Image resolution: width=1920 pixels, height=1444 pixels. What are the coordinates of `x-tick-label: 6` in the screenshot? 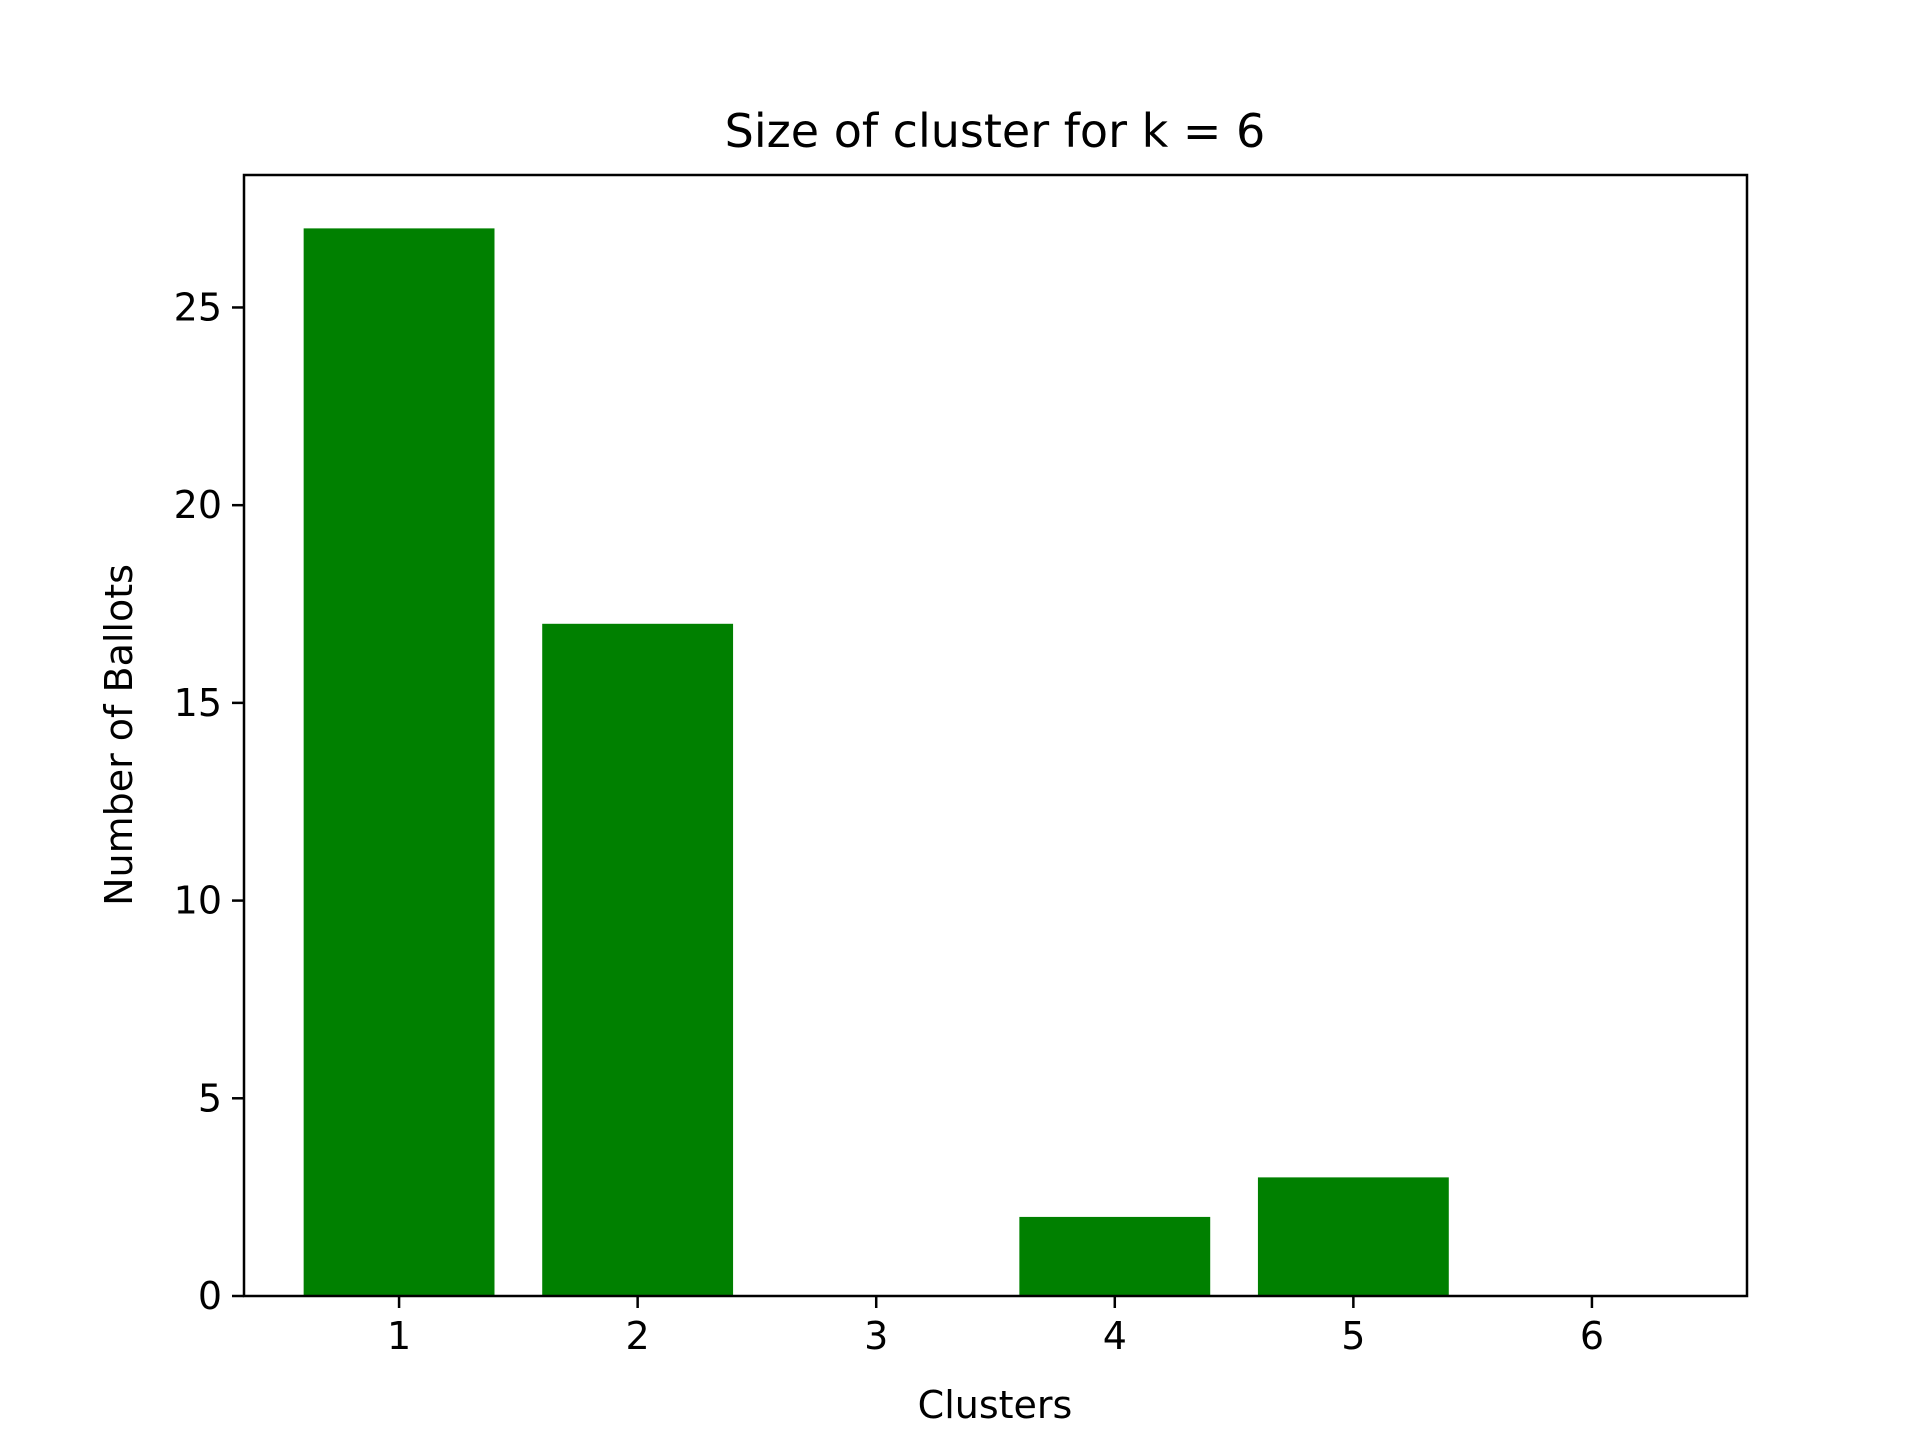 It's located at (1592, 1336).